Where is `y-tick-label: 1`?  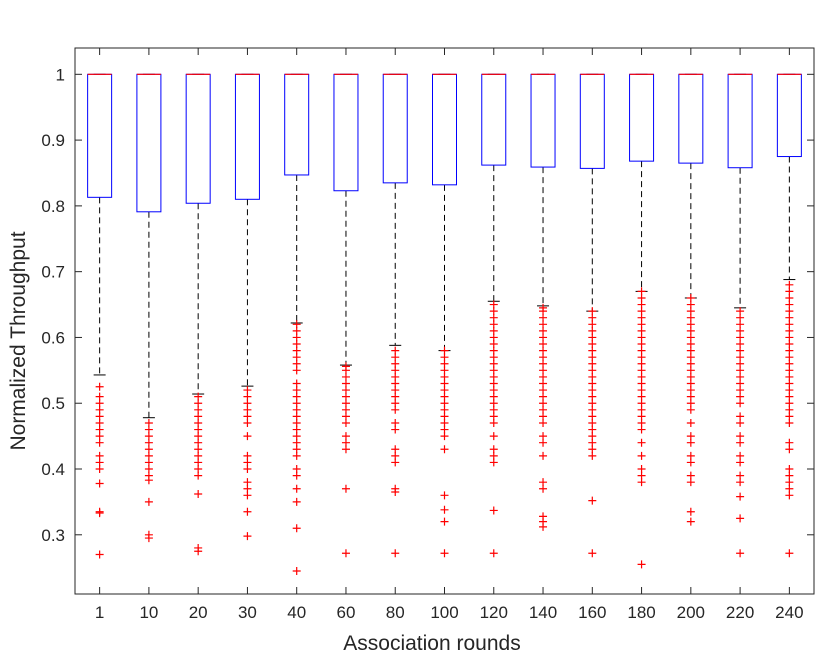
y-tick-label: 1 is located at coordinates (60, 74).